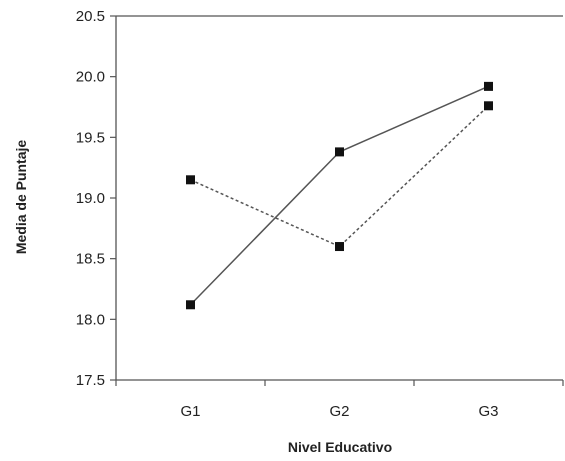 The width and height of the screenshot is (565, 461). What do you see at coordinates (90, 319) in the screenshot?
I see `y-tick-label: 18.0` at bounding box center [90, 319].